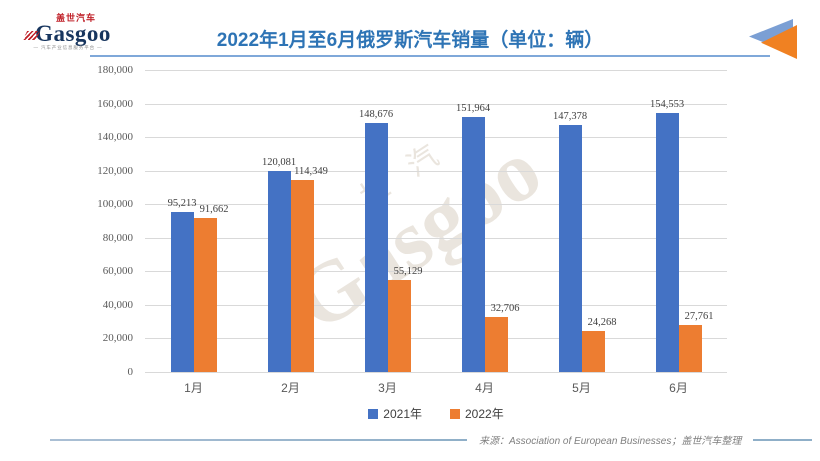 The height and width of the screenshot is (461, 820). Describe the element at coordinates (311, 172) in the screenshot. I see `bar-value-label: 114,349` at that location.